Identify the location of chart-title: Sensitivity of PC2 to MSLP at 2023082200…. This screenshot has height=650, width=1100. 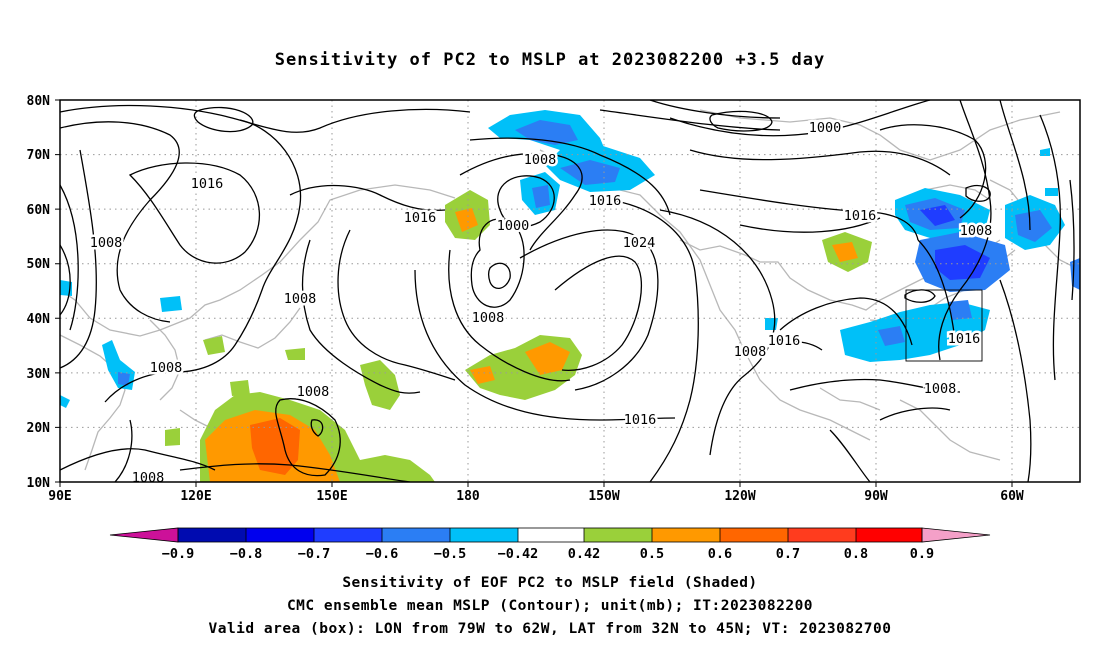
(550, 60).